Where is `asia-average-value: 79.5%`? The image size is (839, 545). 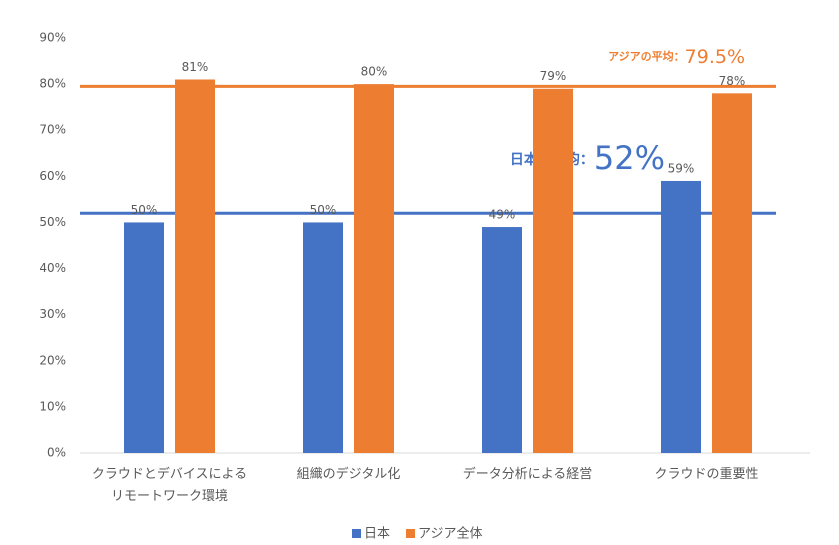 asia-average-value: 79.5% is located at coordinates (715, 57).